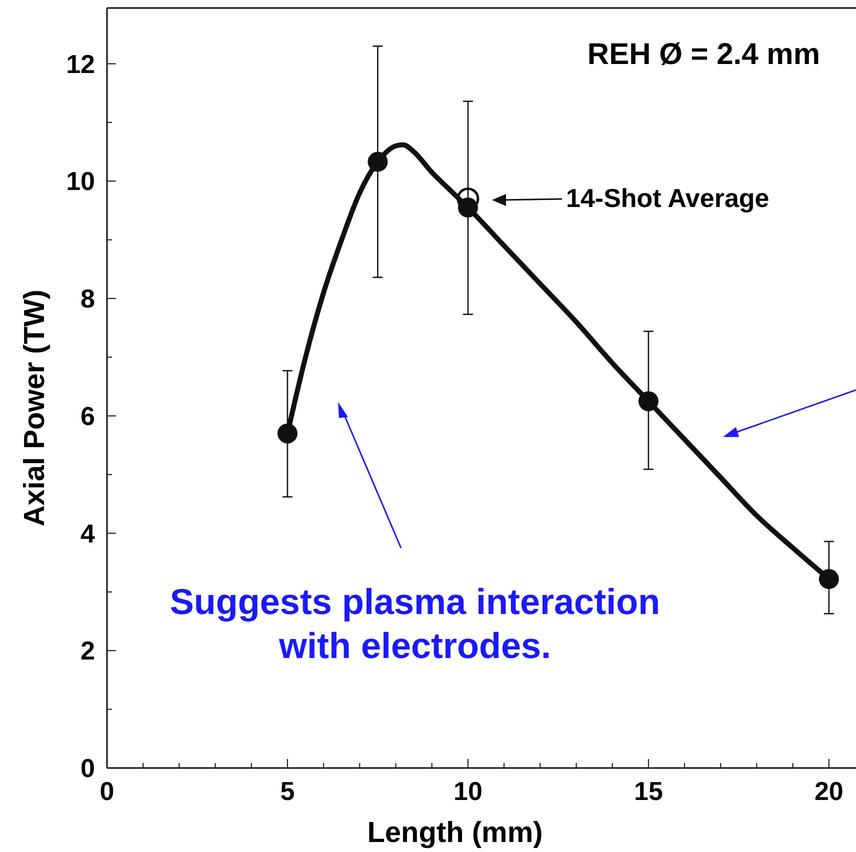 This screenshot has height=852, width=856. What do you see at coordinates (455, 833) in the screenshot?
I see `x-axis-title: Length (mm)` at bounding box center [455, 833].